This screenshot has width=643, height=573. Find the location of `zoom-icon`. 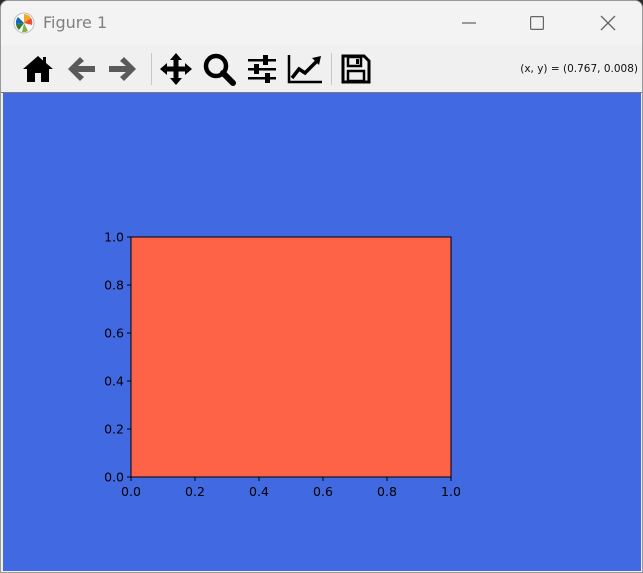

zoom-icon is located at coordinates (219, 69).